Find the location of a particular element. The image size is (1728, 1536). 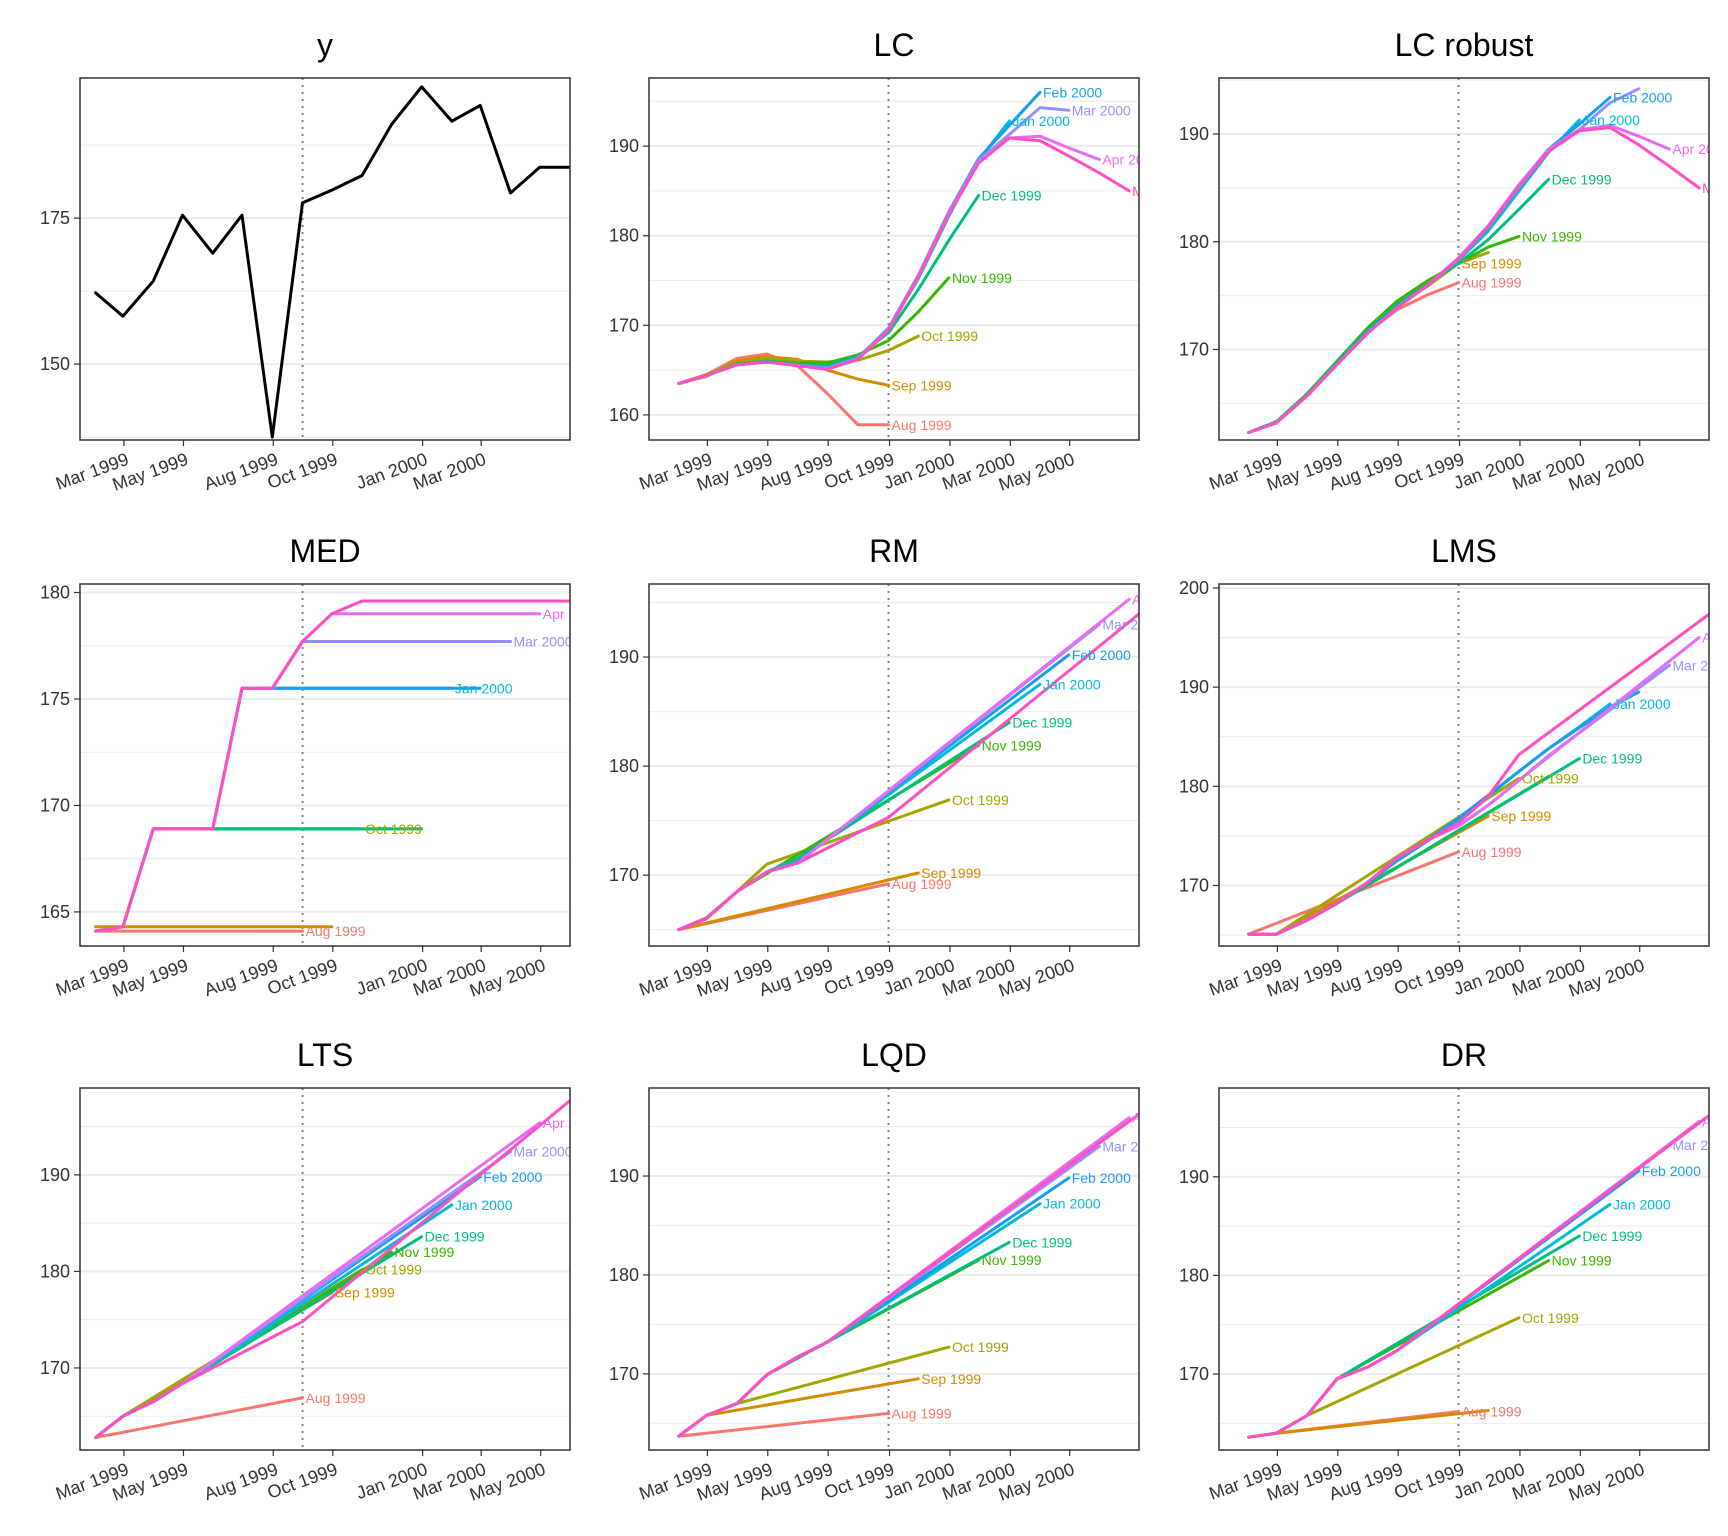

panel-title: y is located at coordinates (325, 45).